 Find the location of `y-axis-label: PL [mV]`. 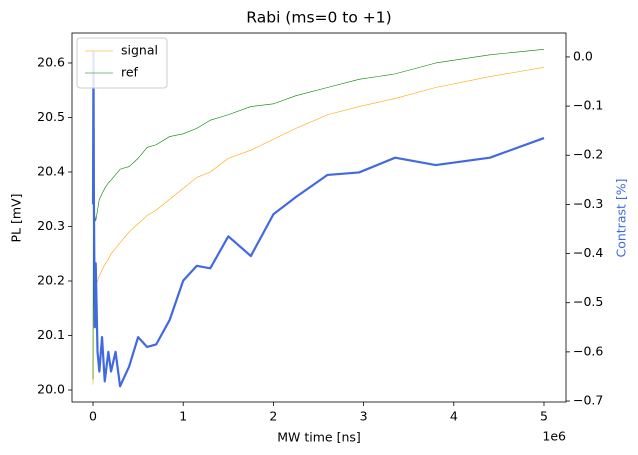

y-axis-label: PL [mV] is located at coordinates (16, 218).